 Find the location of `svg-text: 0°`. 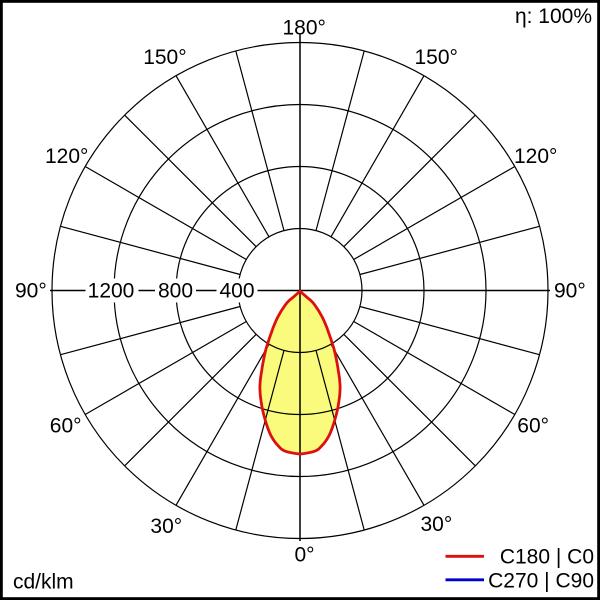

svg-text: 0° is located at coordinates (305, 555).